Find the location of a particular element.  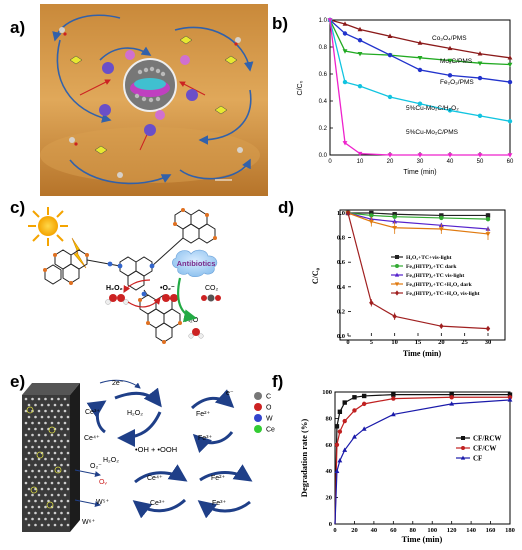

chart-b-series-label-3: 5%Cu-Mo₂C/H₂O₂ is located at coordinates (432, 108).